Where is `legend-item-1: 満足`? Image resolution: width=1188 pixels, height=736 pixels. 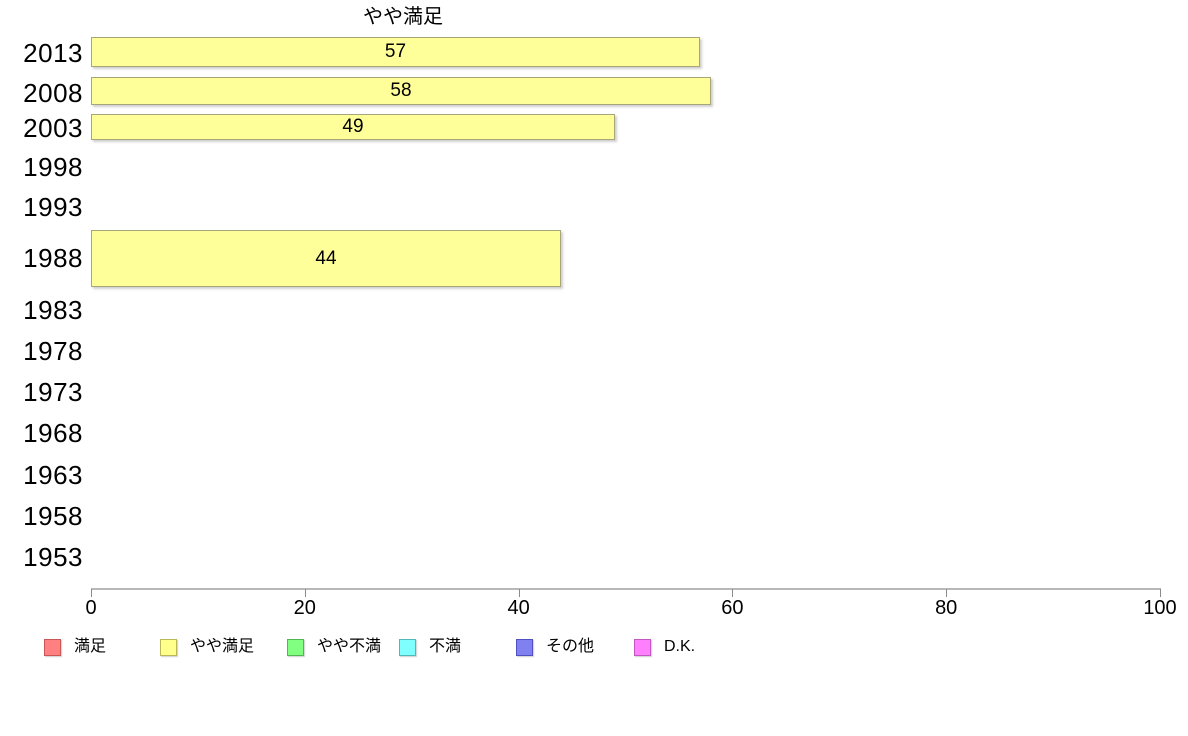 legend-item-1: 満足 is located at coordinates (75, 647).